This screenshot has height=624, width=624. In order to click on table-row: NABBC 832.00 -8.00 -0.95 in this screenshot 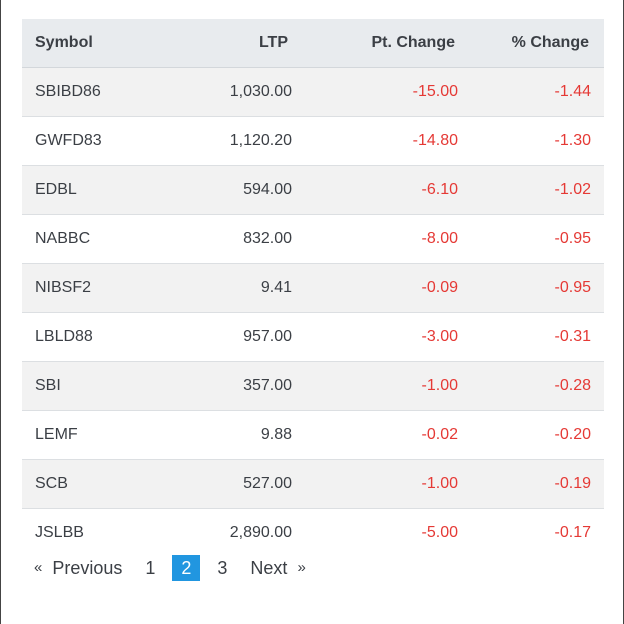, I will do `click(313, 239)`.